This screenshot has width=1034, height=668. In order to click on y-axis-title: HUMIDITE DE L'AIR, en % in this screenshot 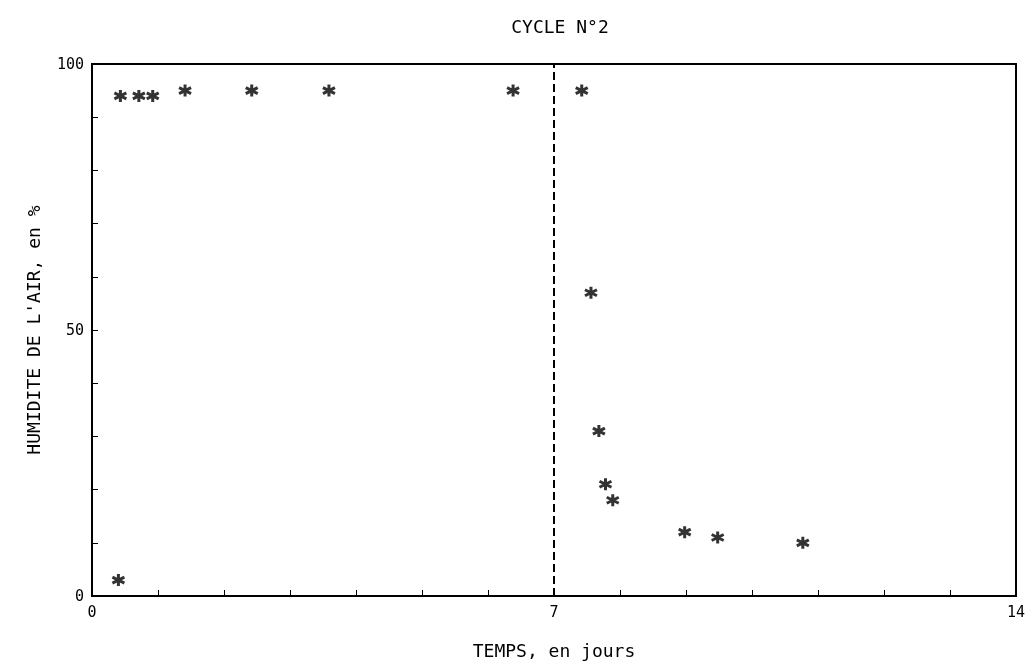, I will do `click(33, 330)`.